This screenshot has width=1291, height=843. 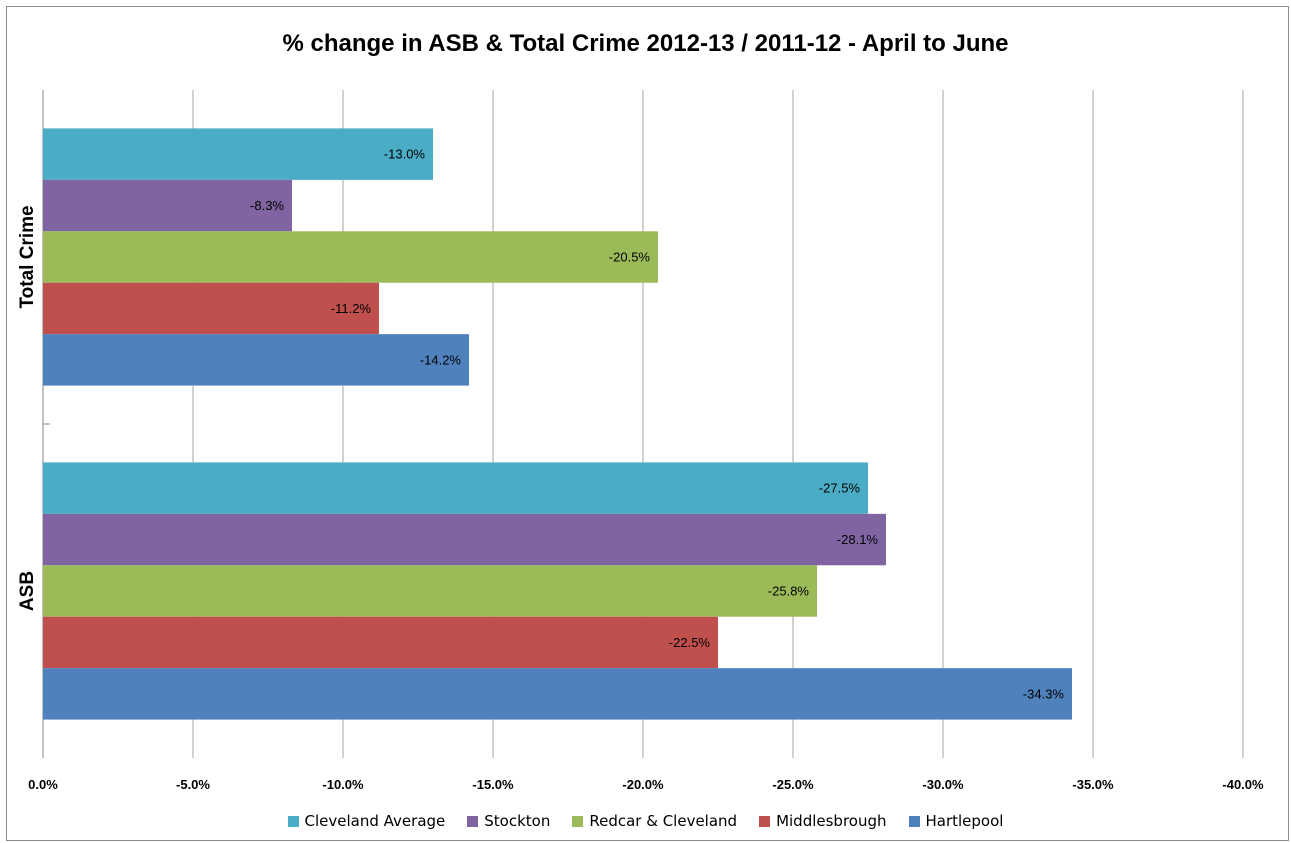 What do you see at coordinates (43, 784) in the screenshot?
I see `x-tick-label: 0.0%` at bounding box center [43, 784].